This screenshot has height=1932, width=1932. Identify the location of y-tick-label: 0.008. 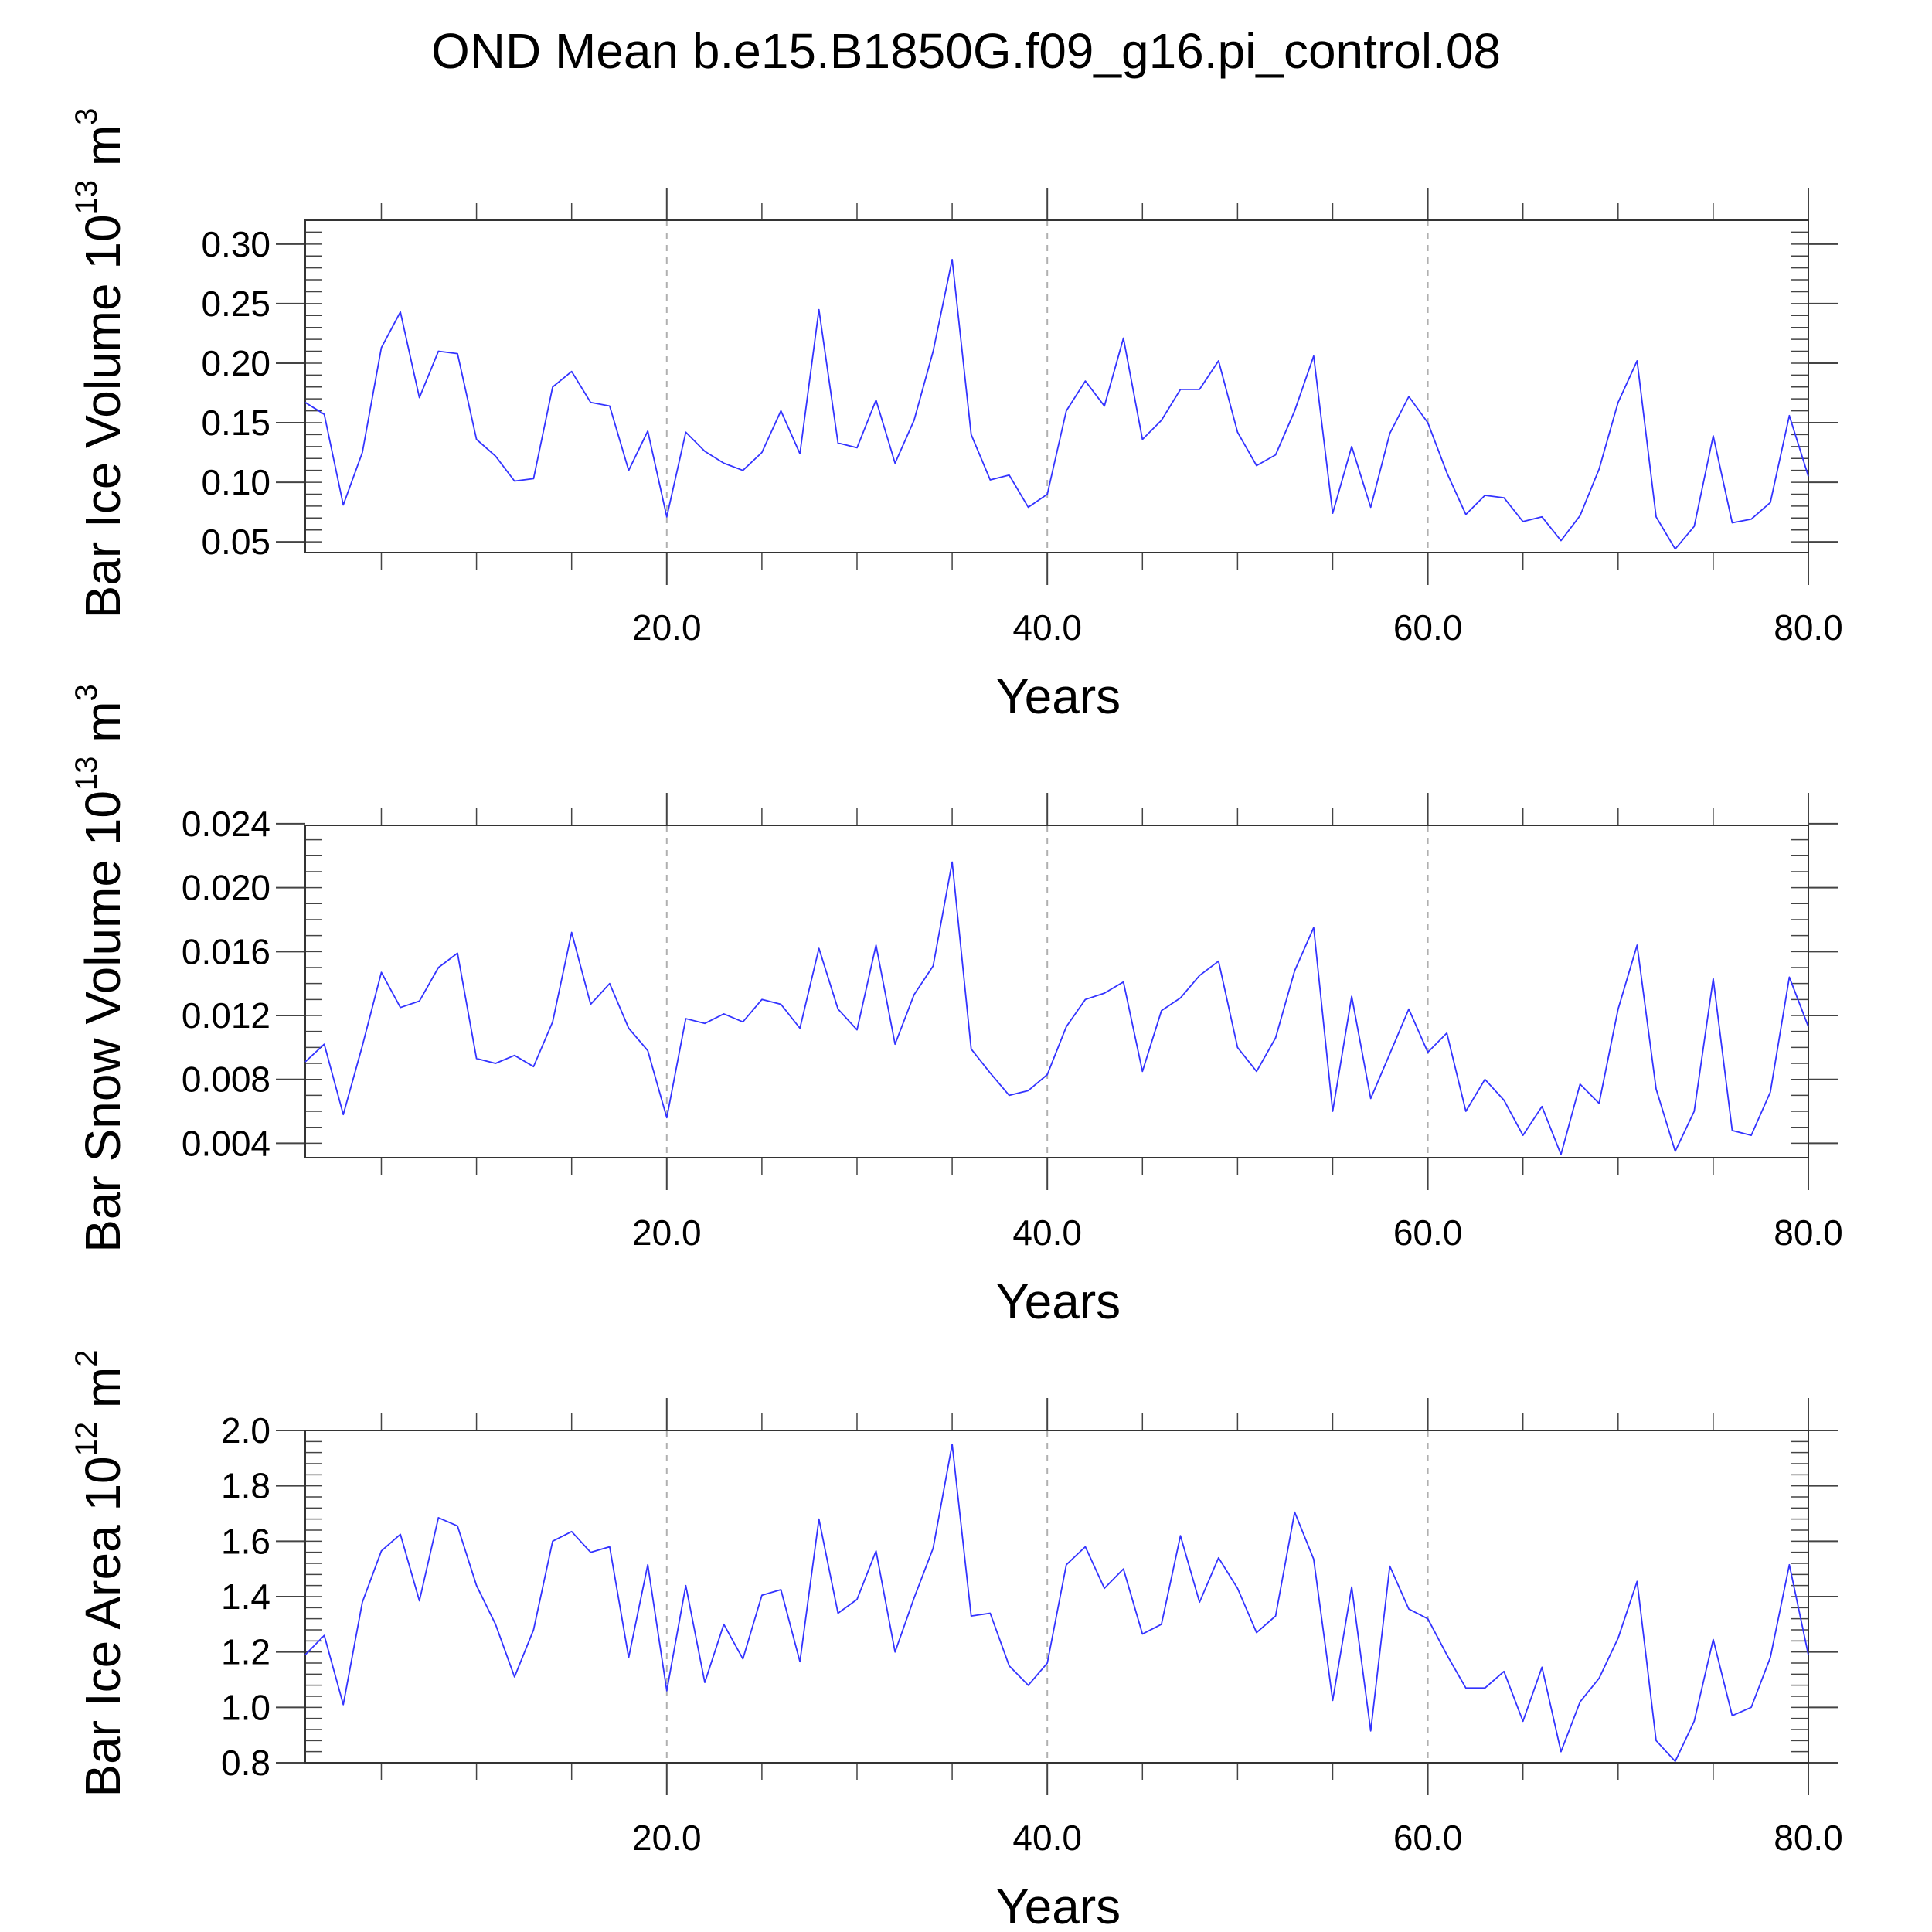
(226, 1080).